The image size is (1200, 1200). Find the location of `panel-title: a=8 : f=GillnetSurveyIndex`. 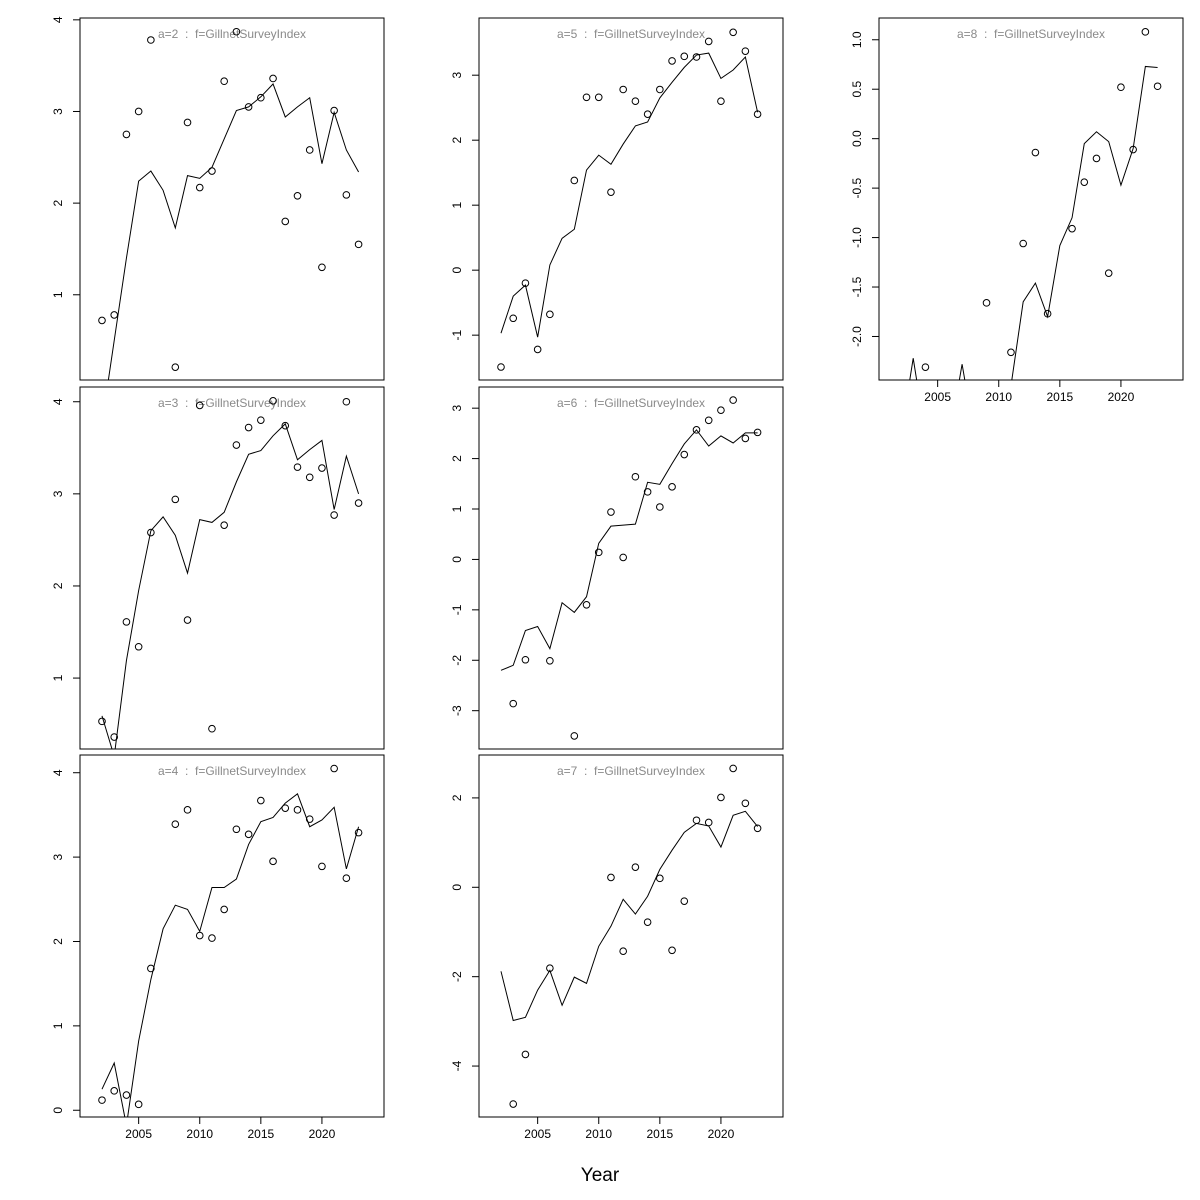

panel-title: a=8 : f=GillnetSurveyIndex is located at coordinates (1031, 34).